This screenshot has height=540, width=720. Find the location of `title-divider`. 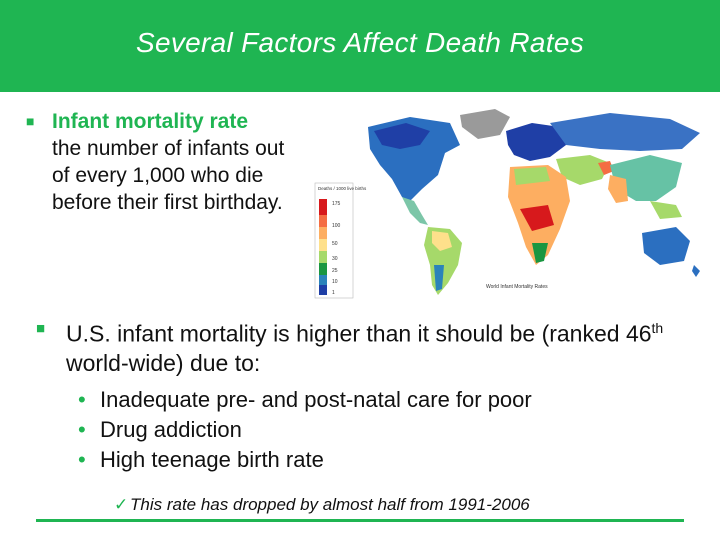

title-divider is located at coordinates (360, 93).